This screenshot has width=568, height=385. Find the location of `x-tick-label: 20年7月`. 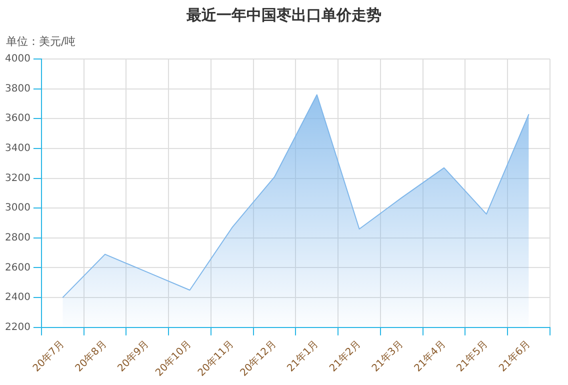

x-tick-label: 20年7月 is located at coordinates (48, 356).